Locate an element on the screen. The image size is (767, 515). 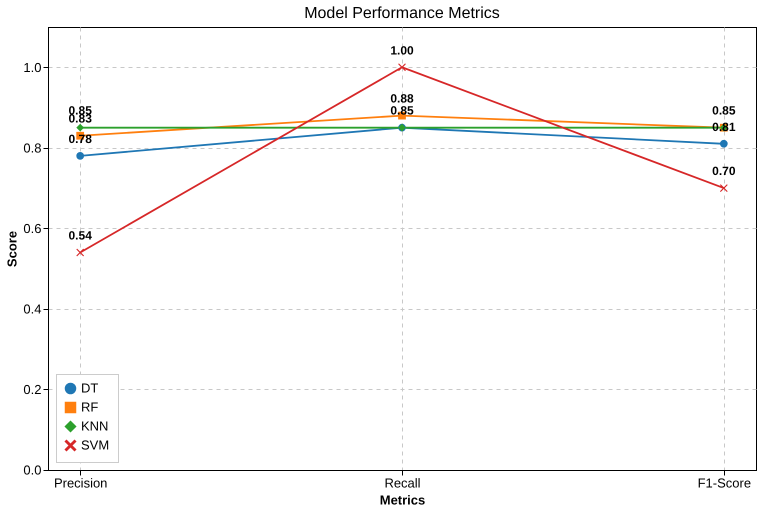
data-label: 0.70 is located at coordinates (724, 171).